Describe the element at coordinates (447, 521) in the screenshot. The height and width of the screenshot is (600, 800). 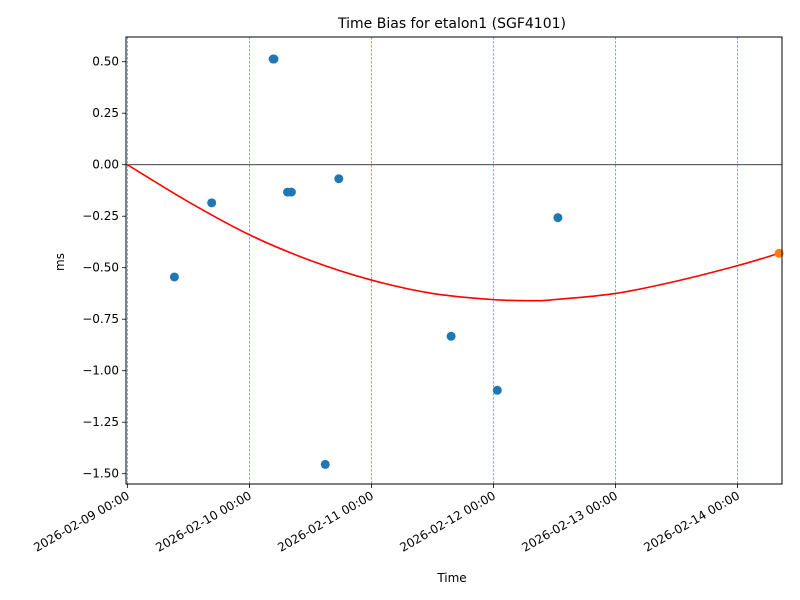
I see `x-tick-label: 2026-02-12 00:00` at that location.